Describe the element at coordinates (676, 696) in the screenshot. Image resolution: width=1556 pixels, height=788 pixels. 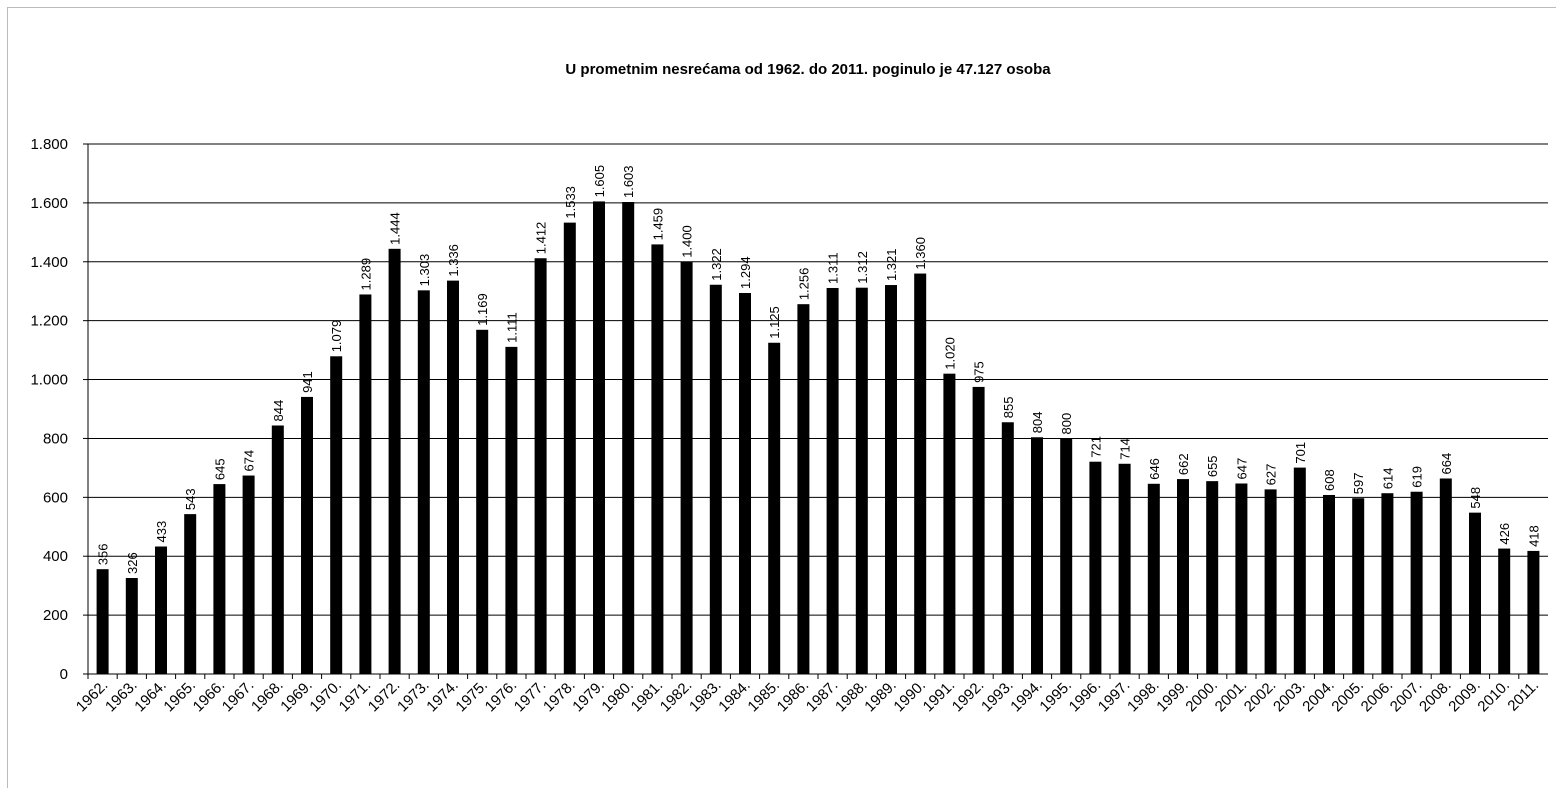
I see `x-tick-label: 1982.` at that location.